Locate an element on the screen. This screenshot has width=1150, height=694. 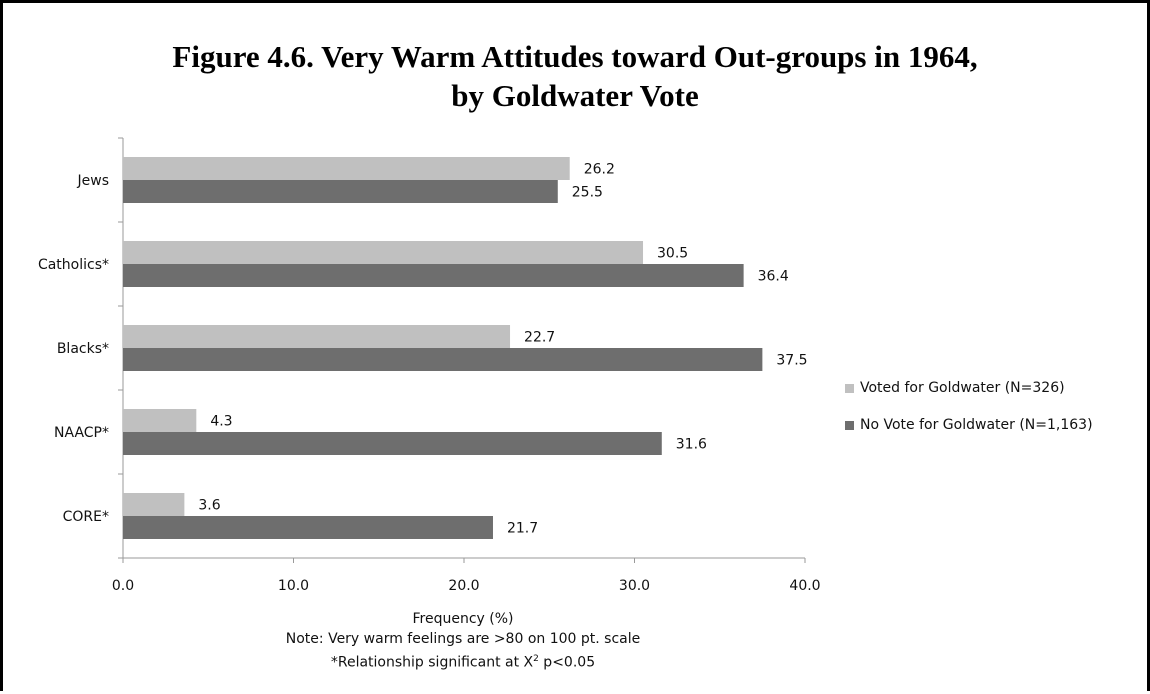
x-axis-label: Frequency (%) is located at coordinates (463, 619).